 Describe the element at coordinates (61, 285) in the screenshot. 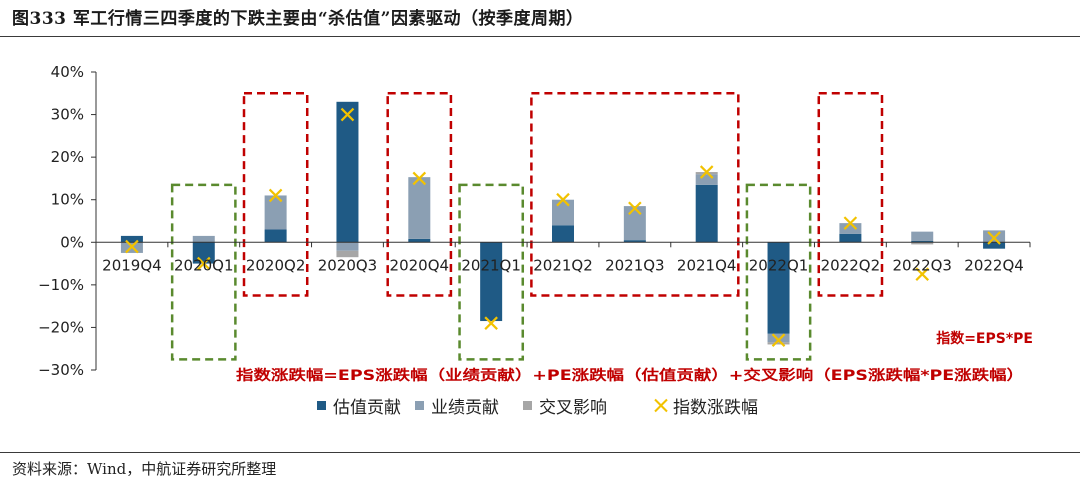

I see `y-tick-label: −10%` at that location.